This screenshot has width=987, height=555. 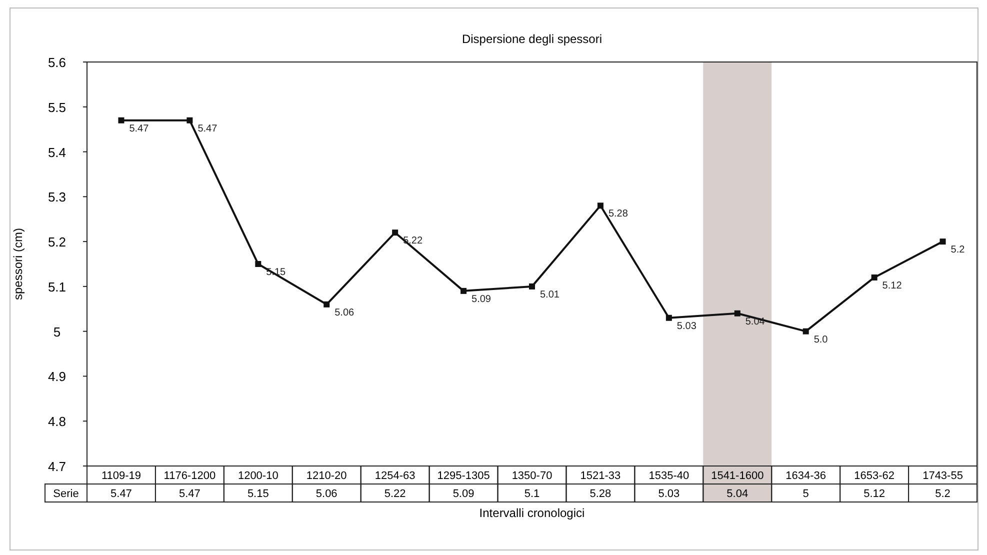 I want to click on y-tick-label: 5.6, so click(x=57, y=62).